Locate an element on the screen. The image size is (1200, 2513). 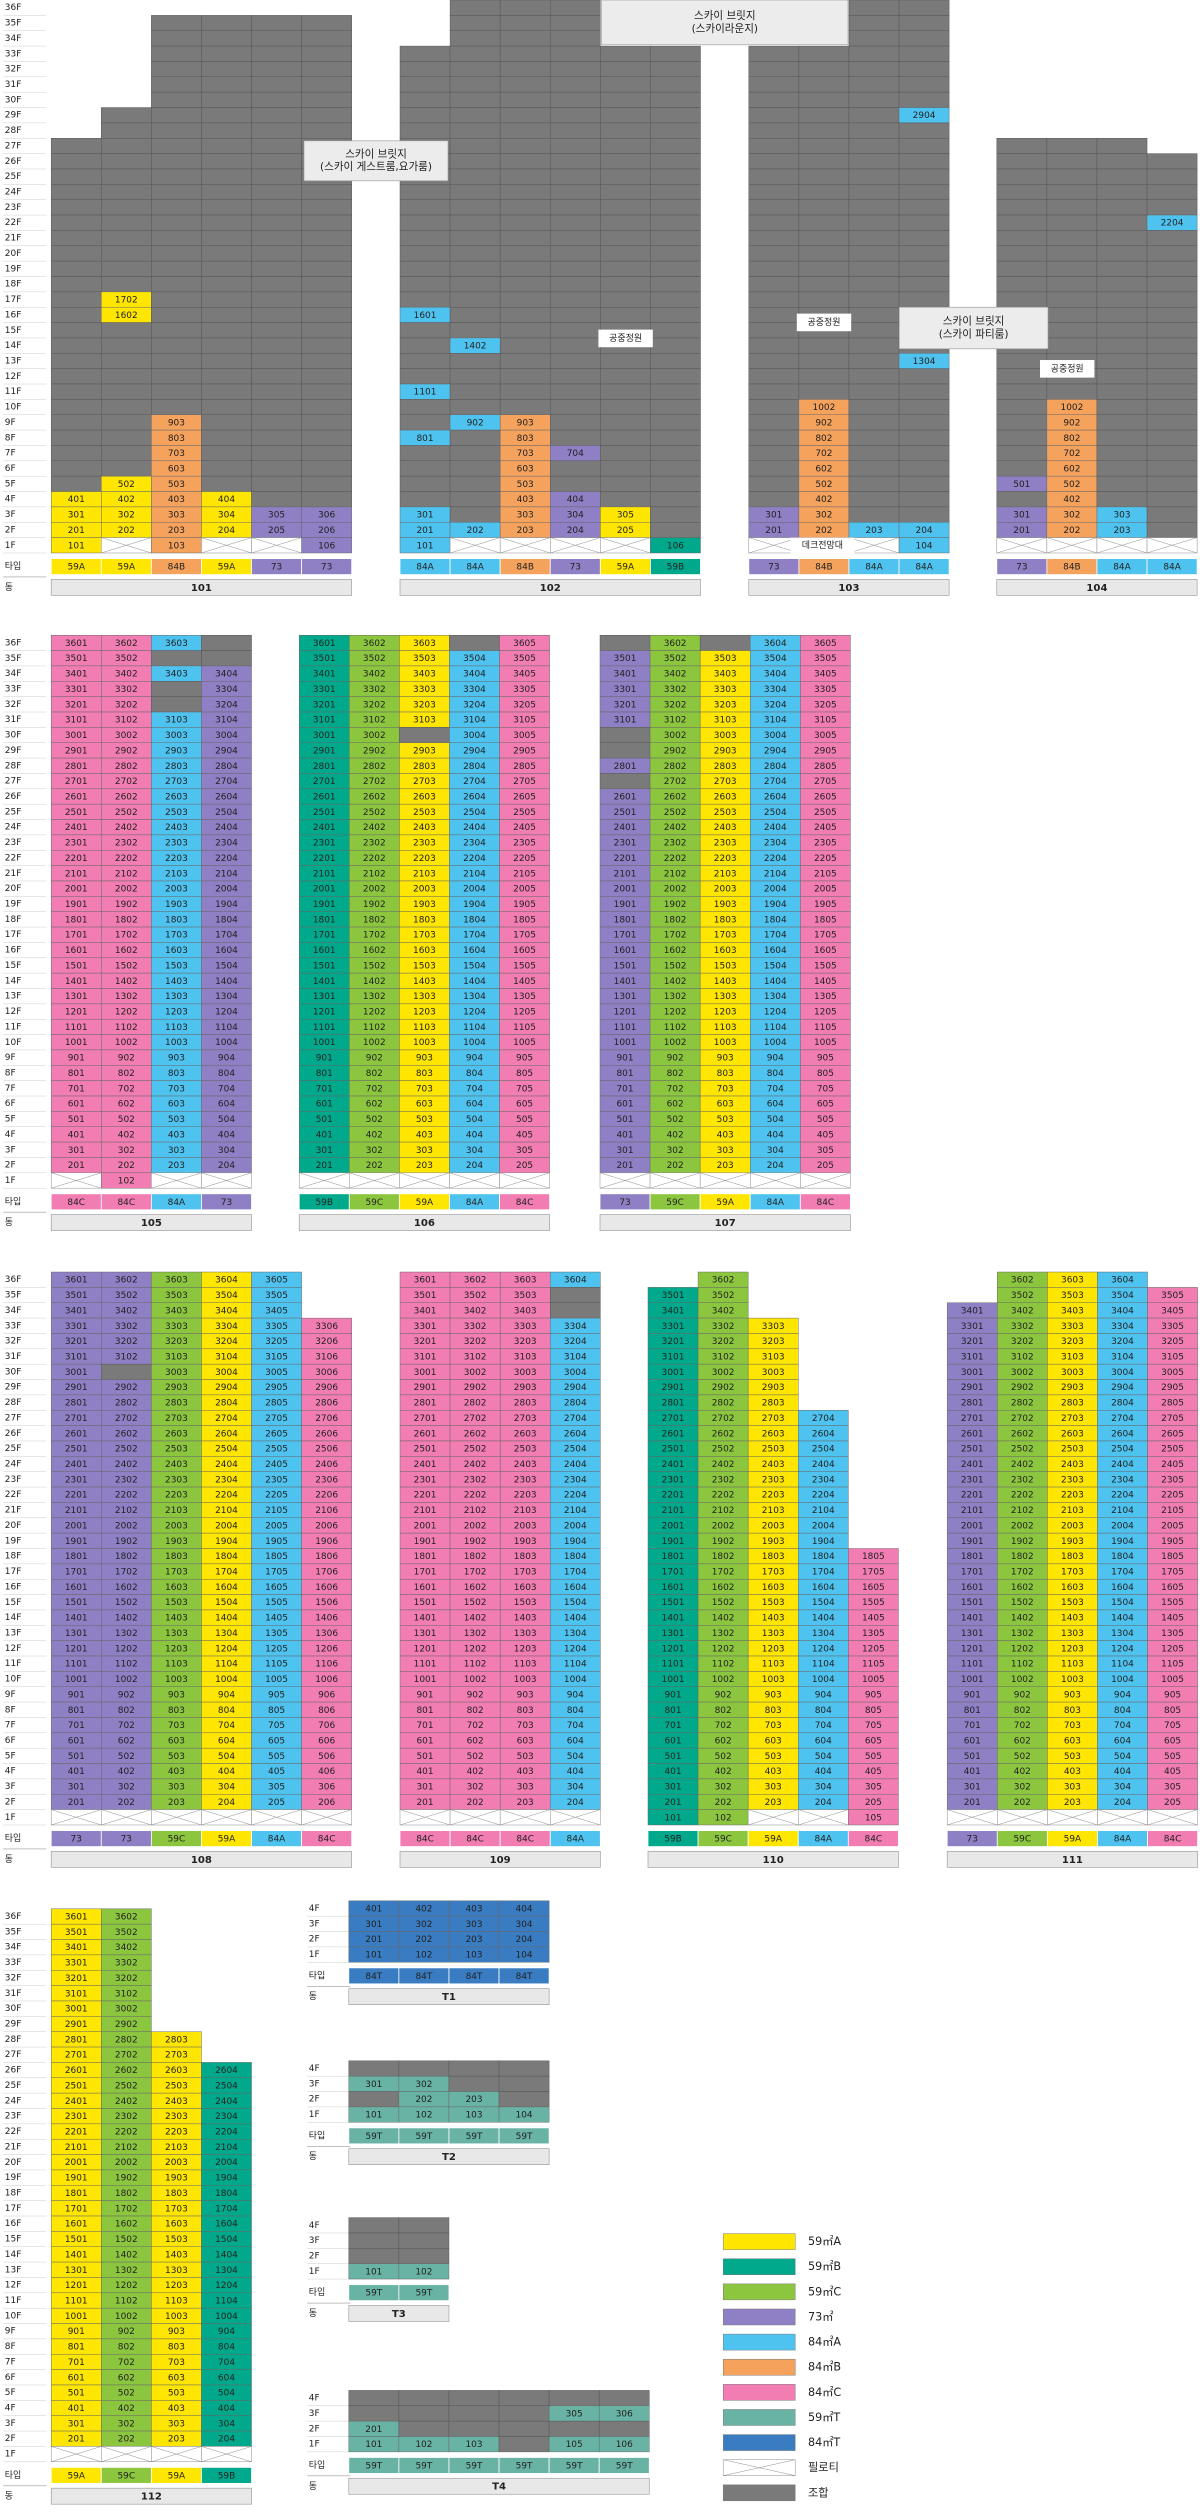
unit-number: 1703 is located at coordinates (1072, 1573).